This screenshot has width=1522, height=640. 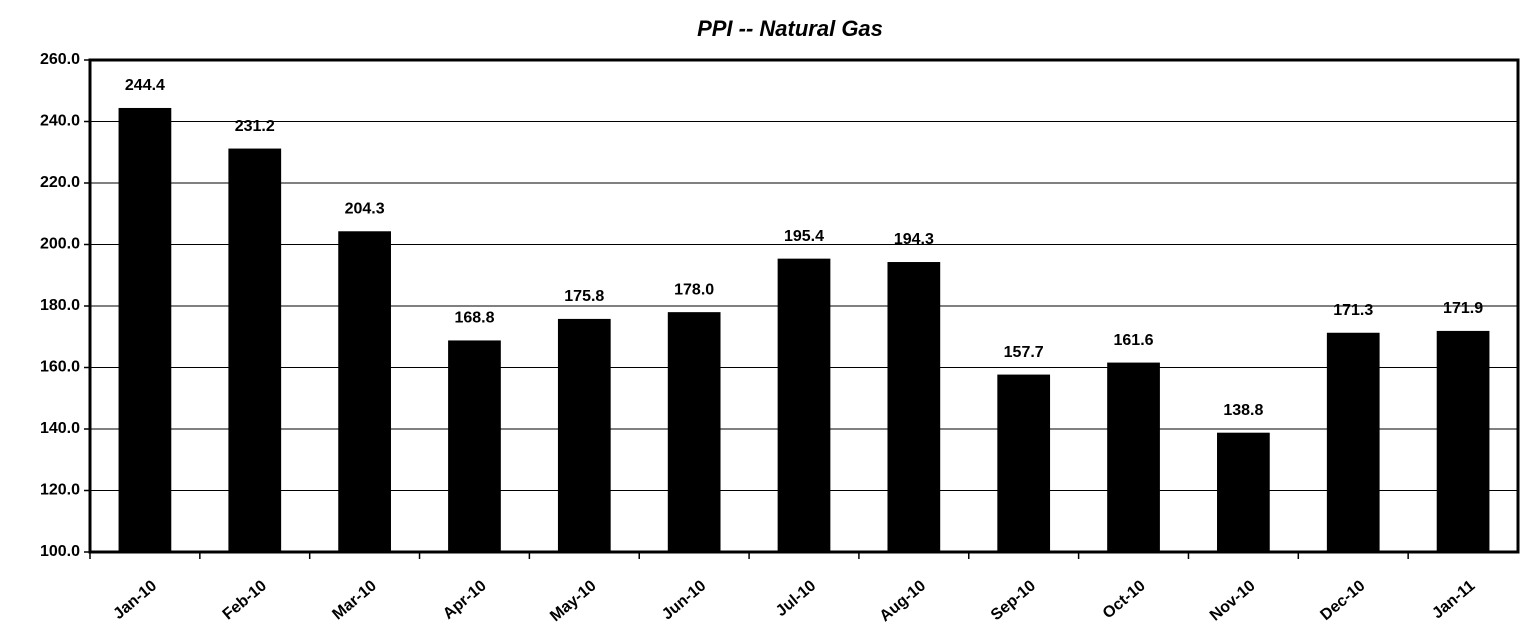 I want to click on x-tick-label: Nov-10, so click(x=1233, y=600).